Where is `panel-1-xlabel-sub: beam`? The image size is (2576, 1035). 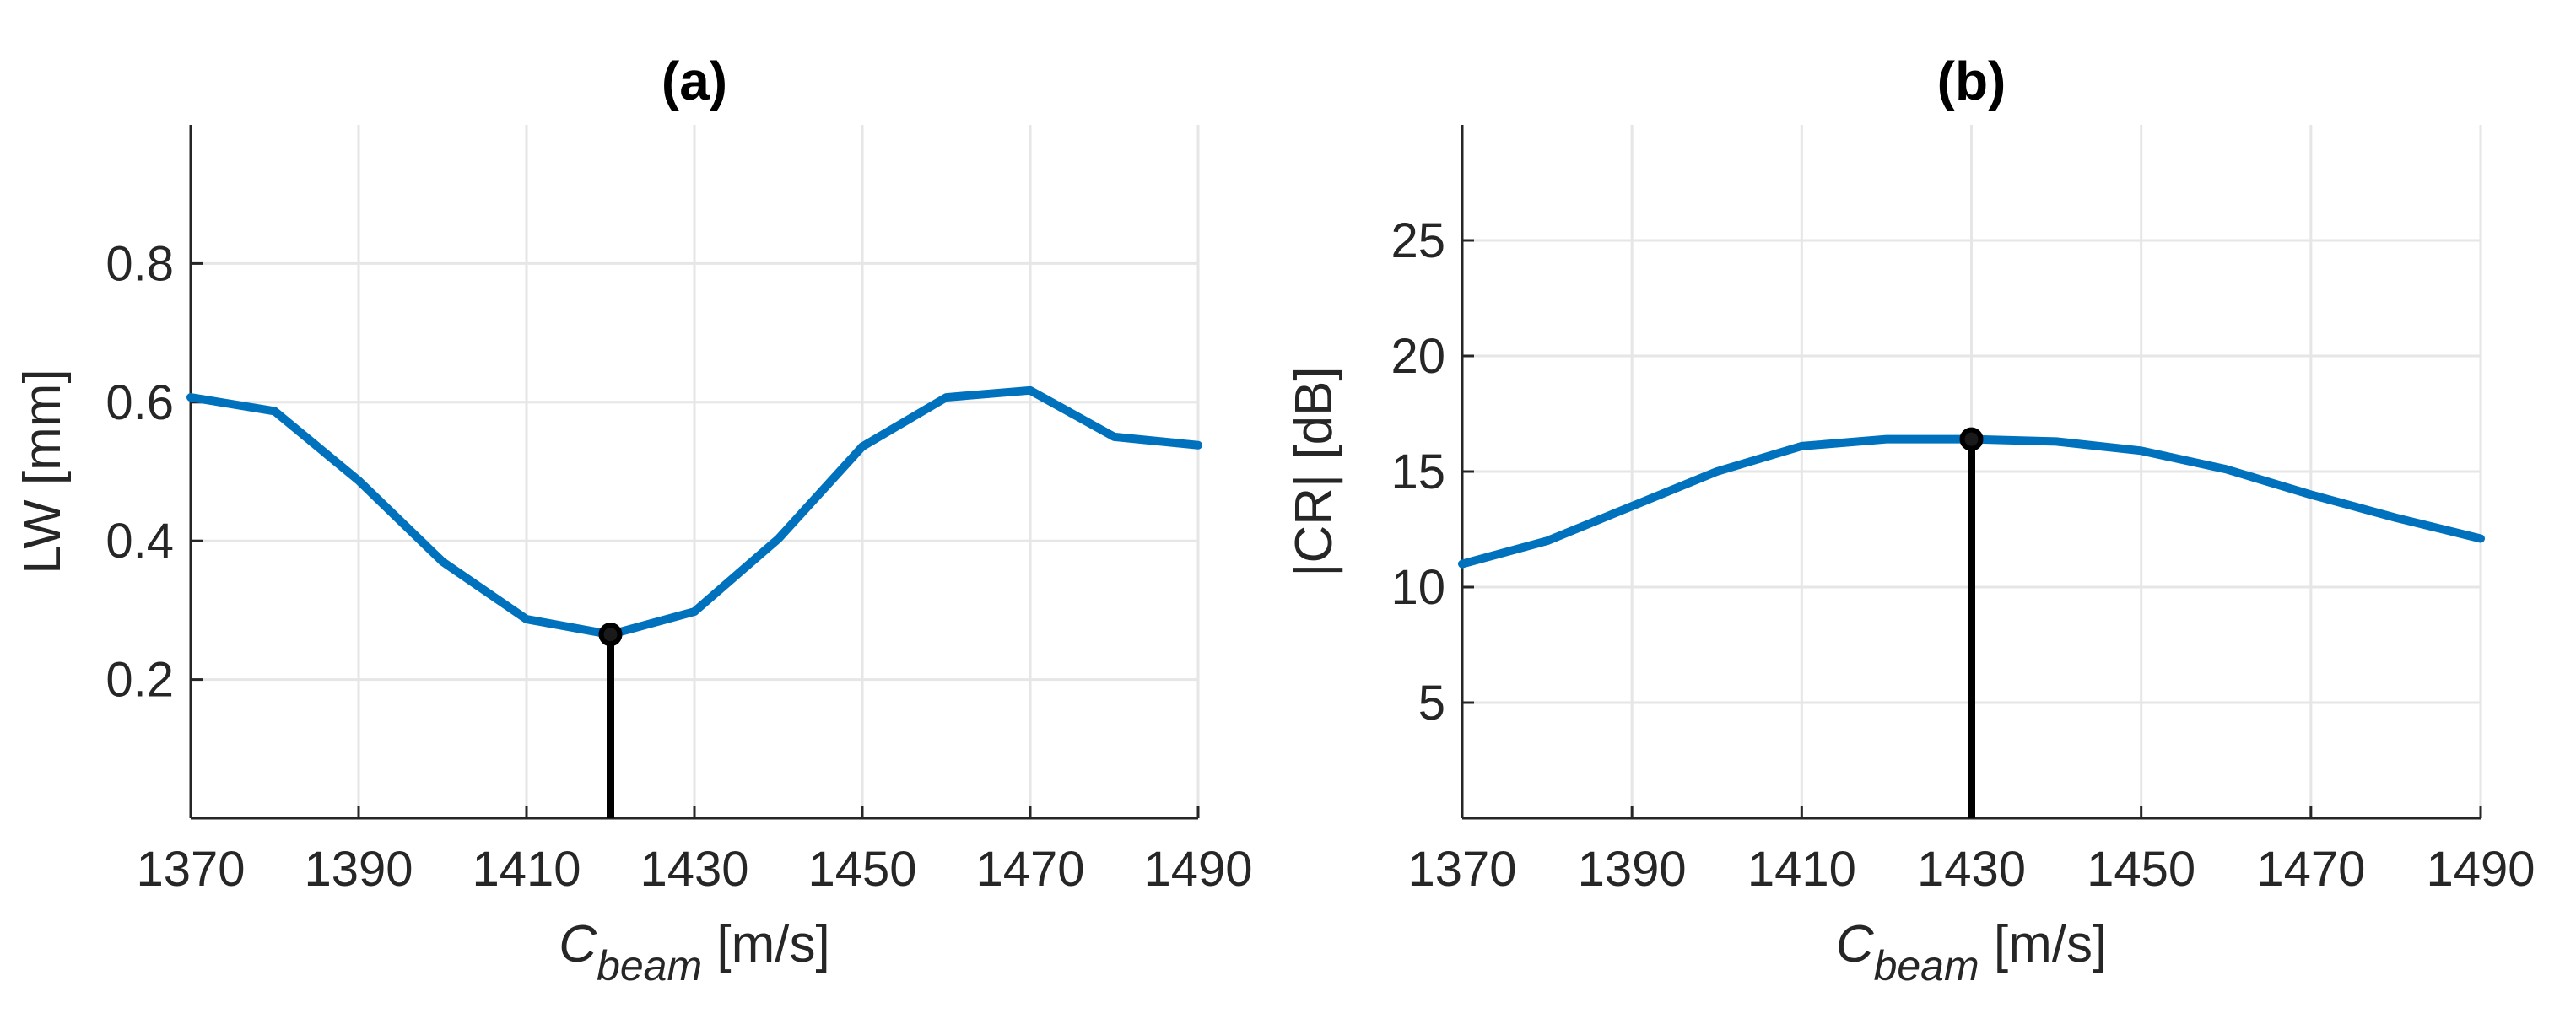 panel-1-xlabel-sub: beam is located at coordinates (1926, 965).